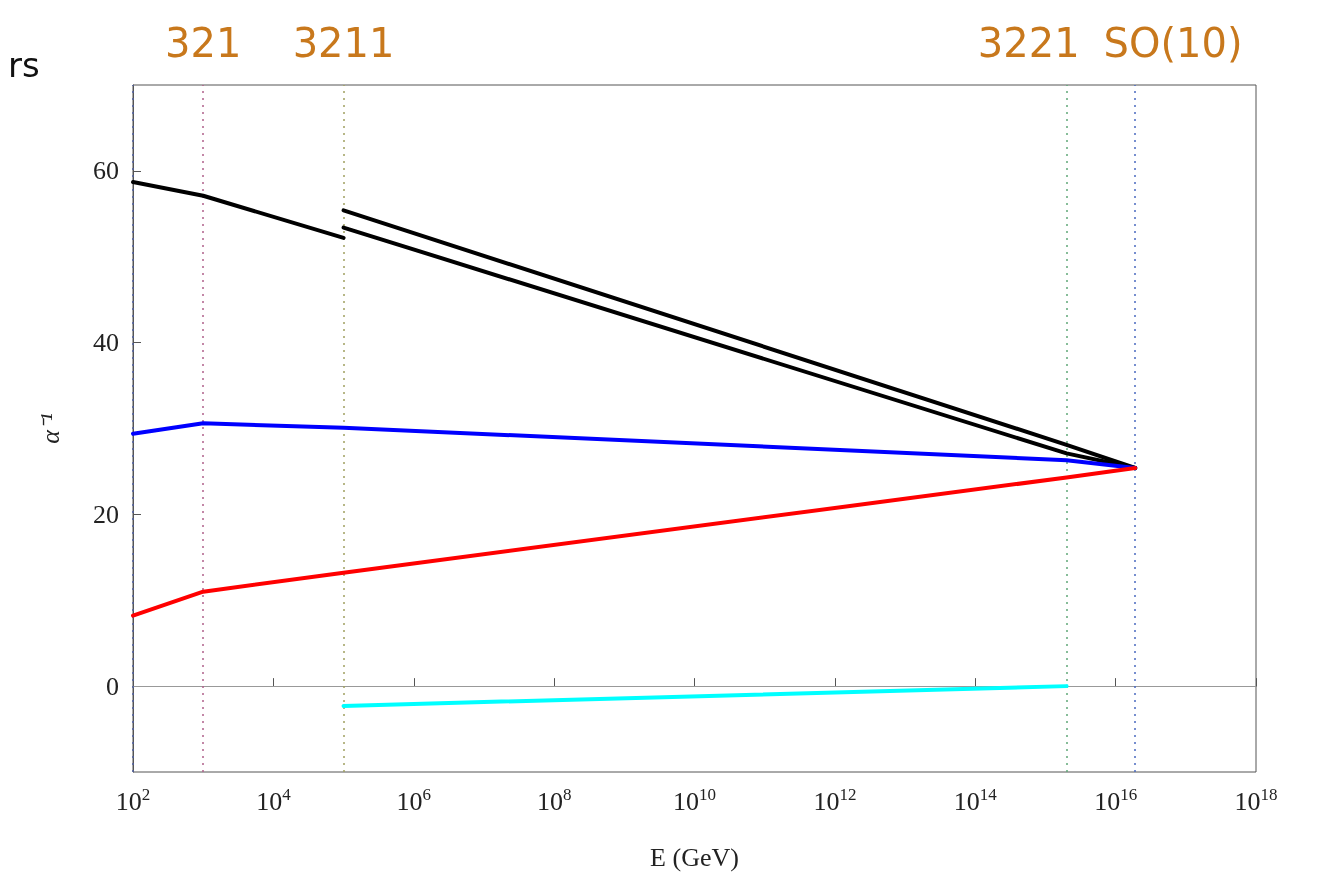  What do you see at coordinates (106, 514) in the screenshot?
I see `y-tick-label: 20` at bounding box center [106, 514].